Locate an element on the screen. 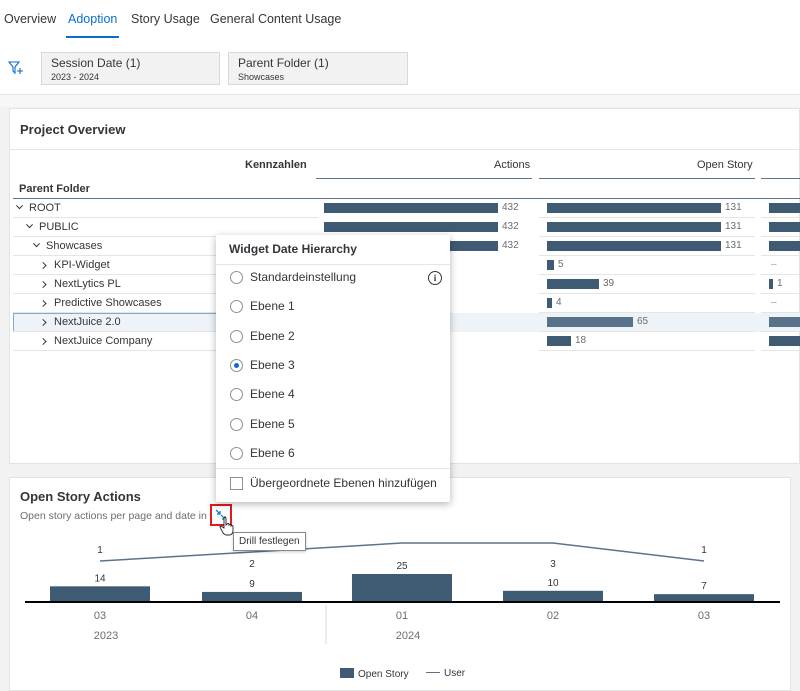  table-row: NextLytics PL is located at coordinates (406, 284).